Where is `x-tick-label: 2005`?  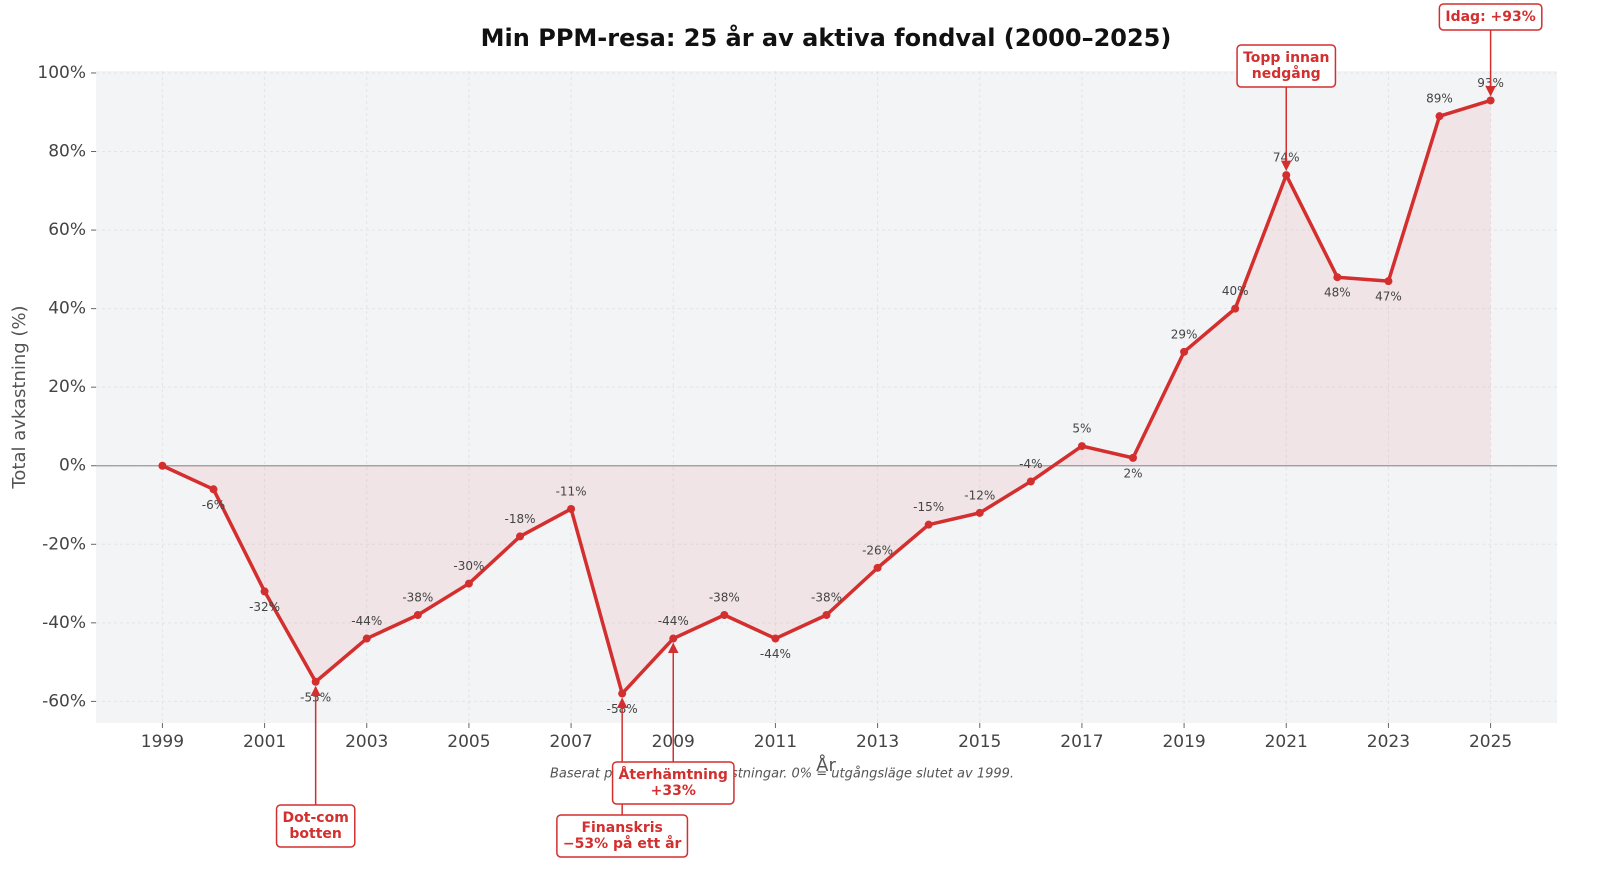
x-tick-label: 2005 is located at coordinates (468, 742).